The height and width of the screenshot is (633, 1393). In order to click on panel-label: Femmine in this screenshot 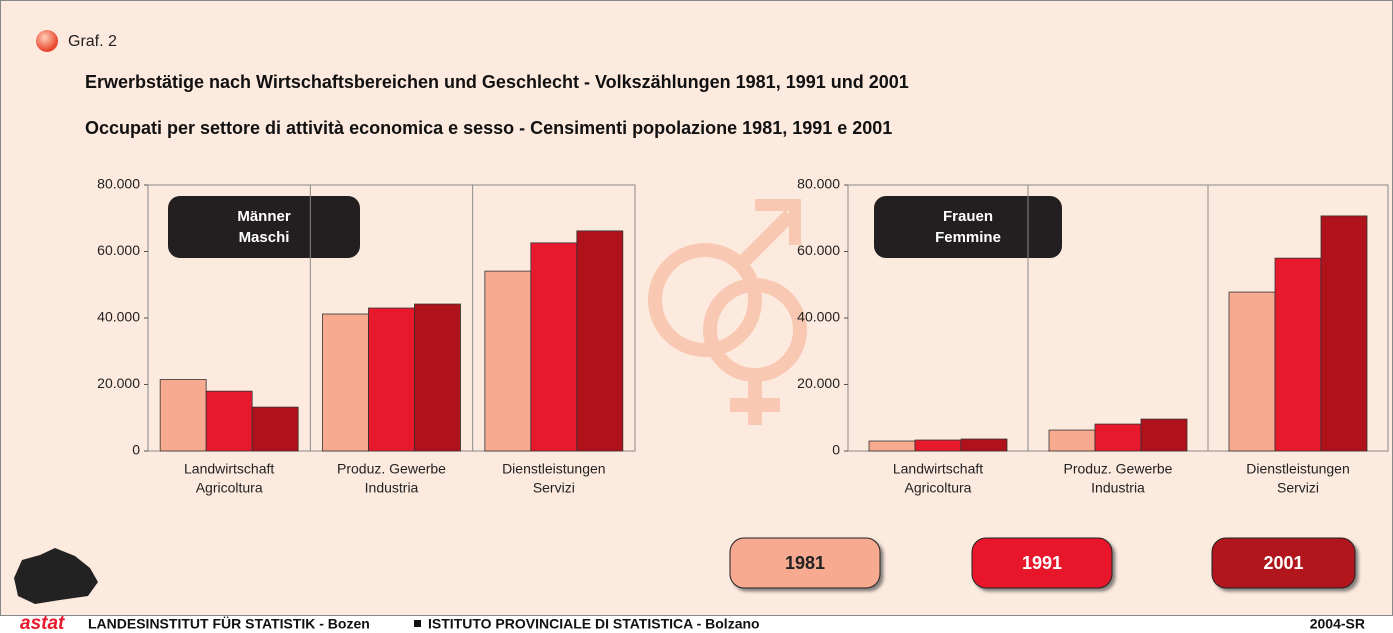, I will do `click(968, 237)`.